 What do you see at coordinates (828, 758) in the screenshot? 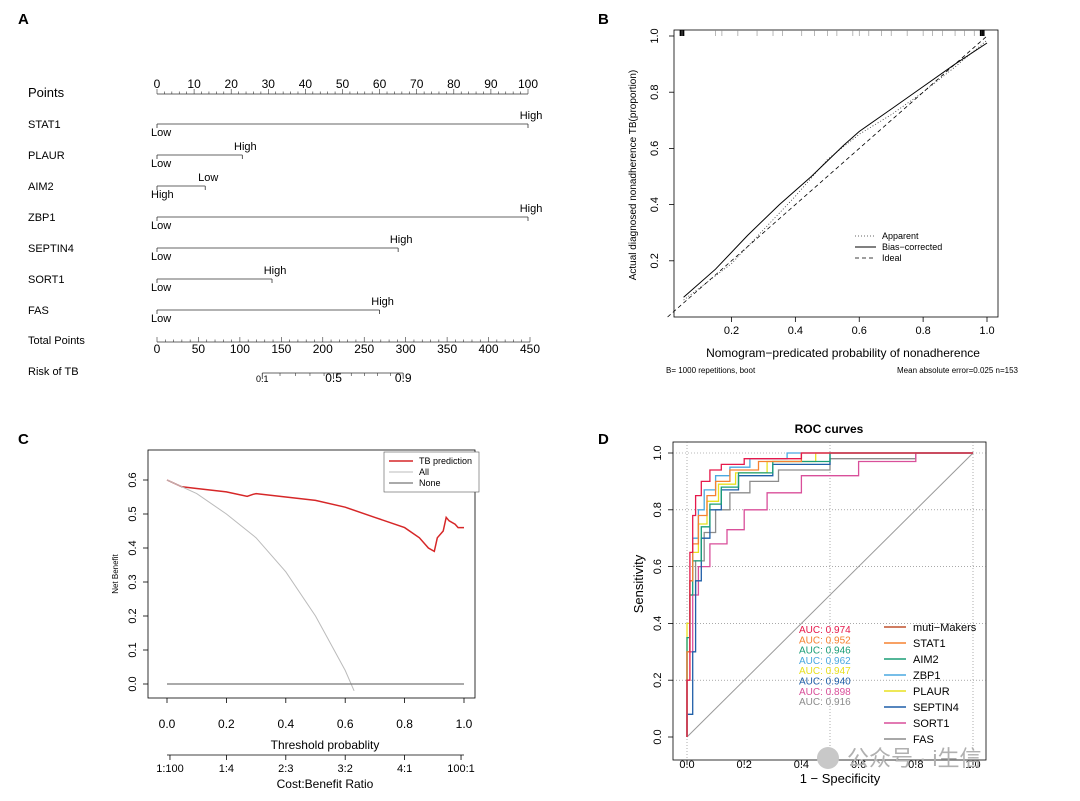
I see `wechat-icon` at bounding box center [828, 758].